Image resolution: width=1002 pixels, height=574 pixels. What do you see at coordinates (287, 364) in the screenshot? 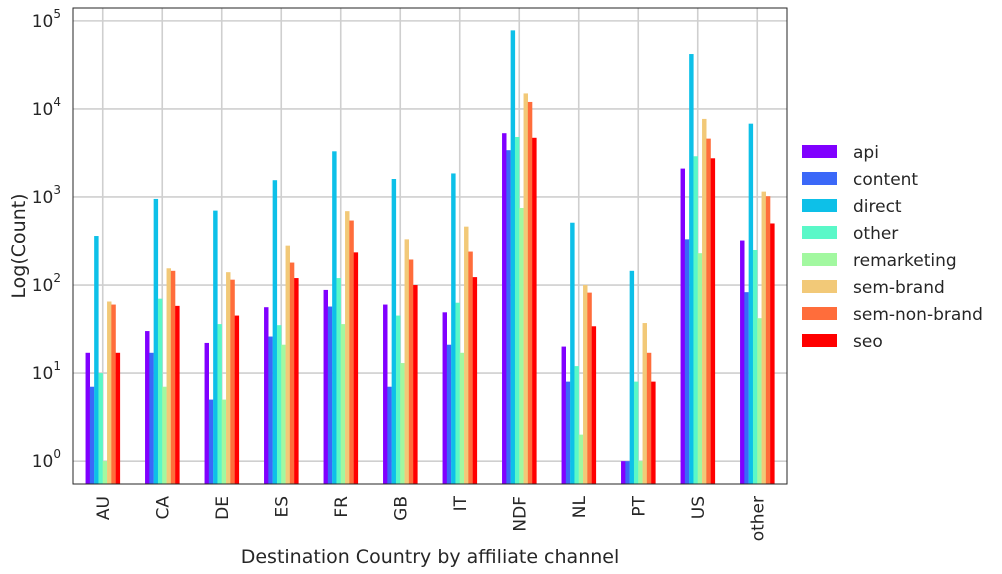
I see `bar-sem-brand-ES` at bounding box center [287, 364].